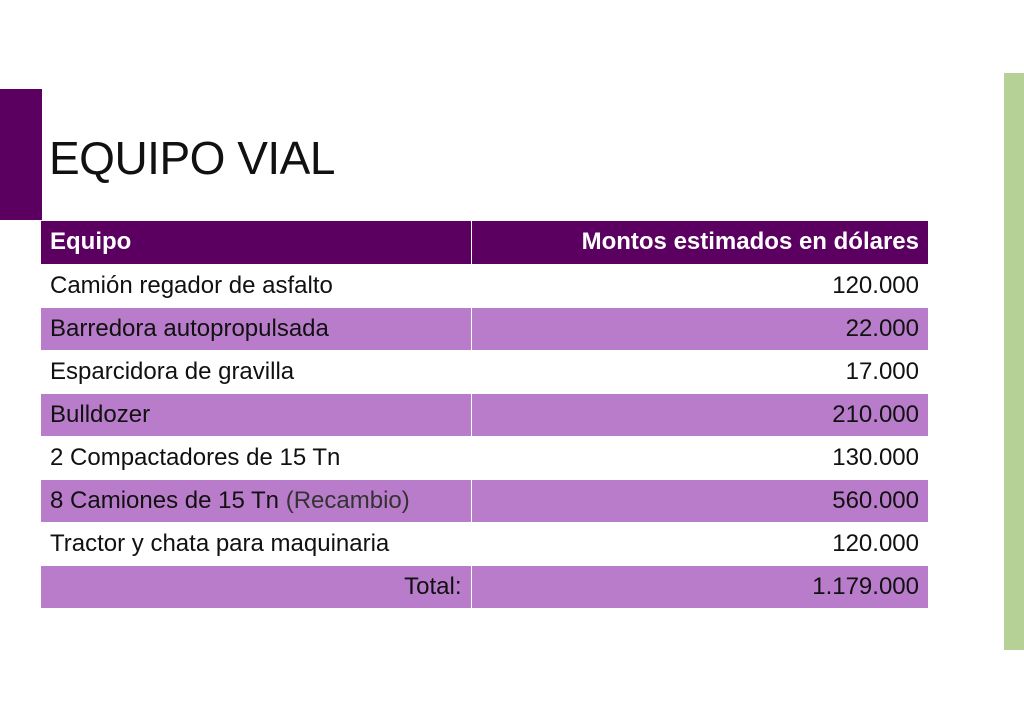 The width and height of the screenshot is (1024, 724). What do you see at coordinates (256, 372) in the screenshot?
I see `equipment-cell: Esparcidora de gravilla` at bounding box center [256, 372].